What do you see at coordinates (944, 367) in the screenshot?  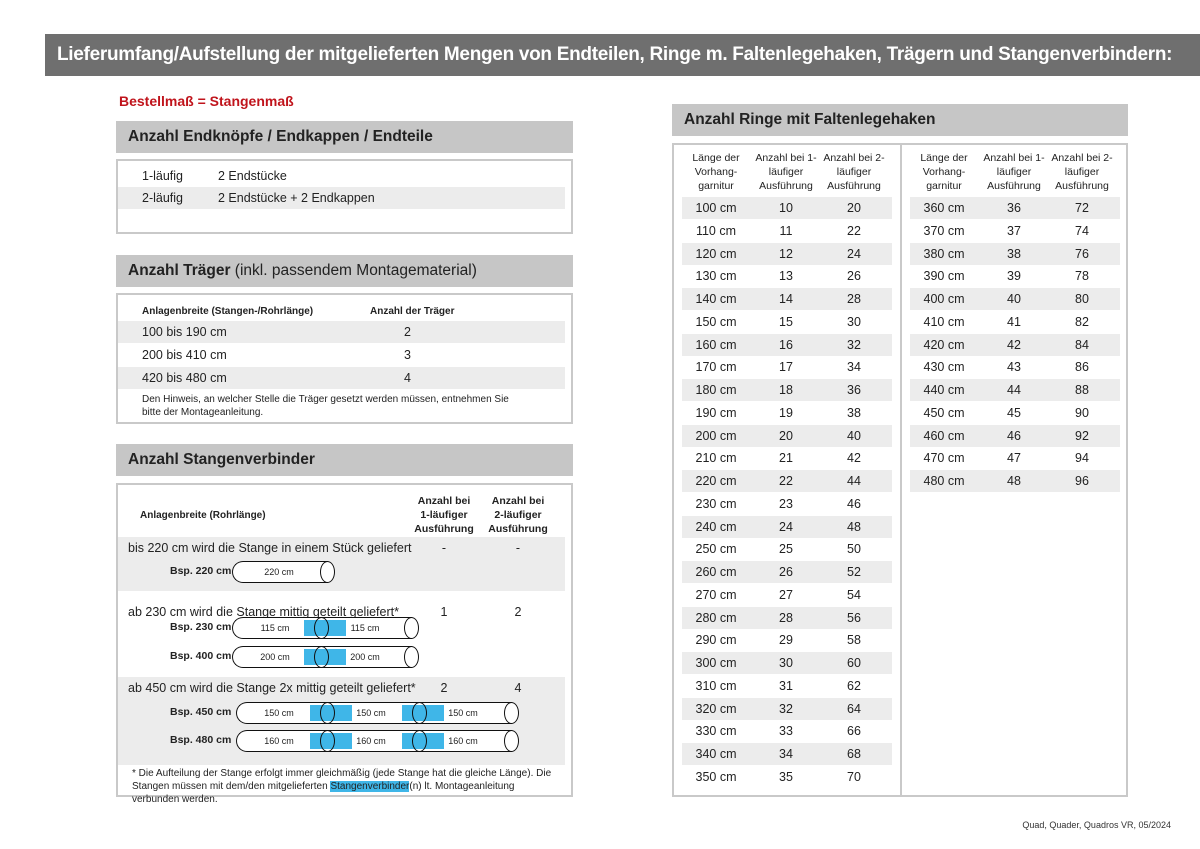 I see `table-cell: 430 cm` at bounding box center [944, 367].